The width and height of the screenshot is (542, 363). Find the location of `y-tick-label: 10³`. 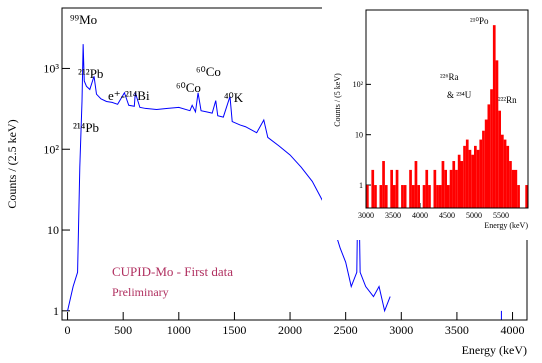

y-tick-label: 10³ is located at coordinates (51, 69).